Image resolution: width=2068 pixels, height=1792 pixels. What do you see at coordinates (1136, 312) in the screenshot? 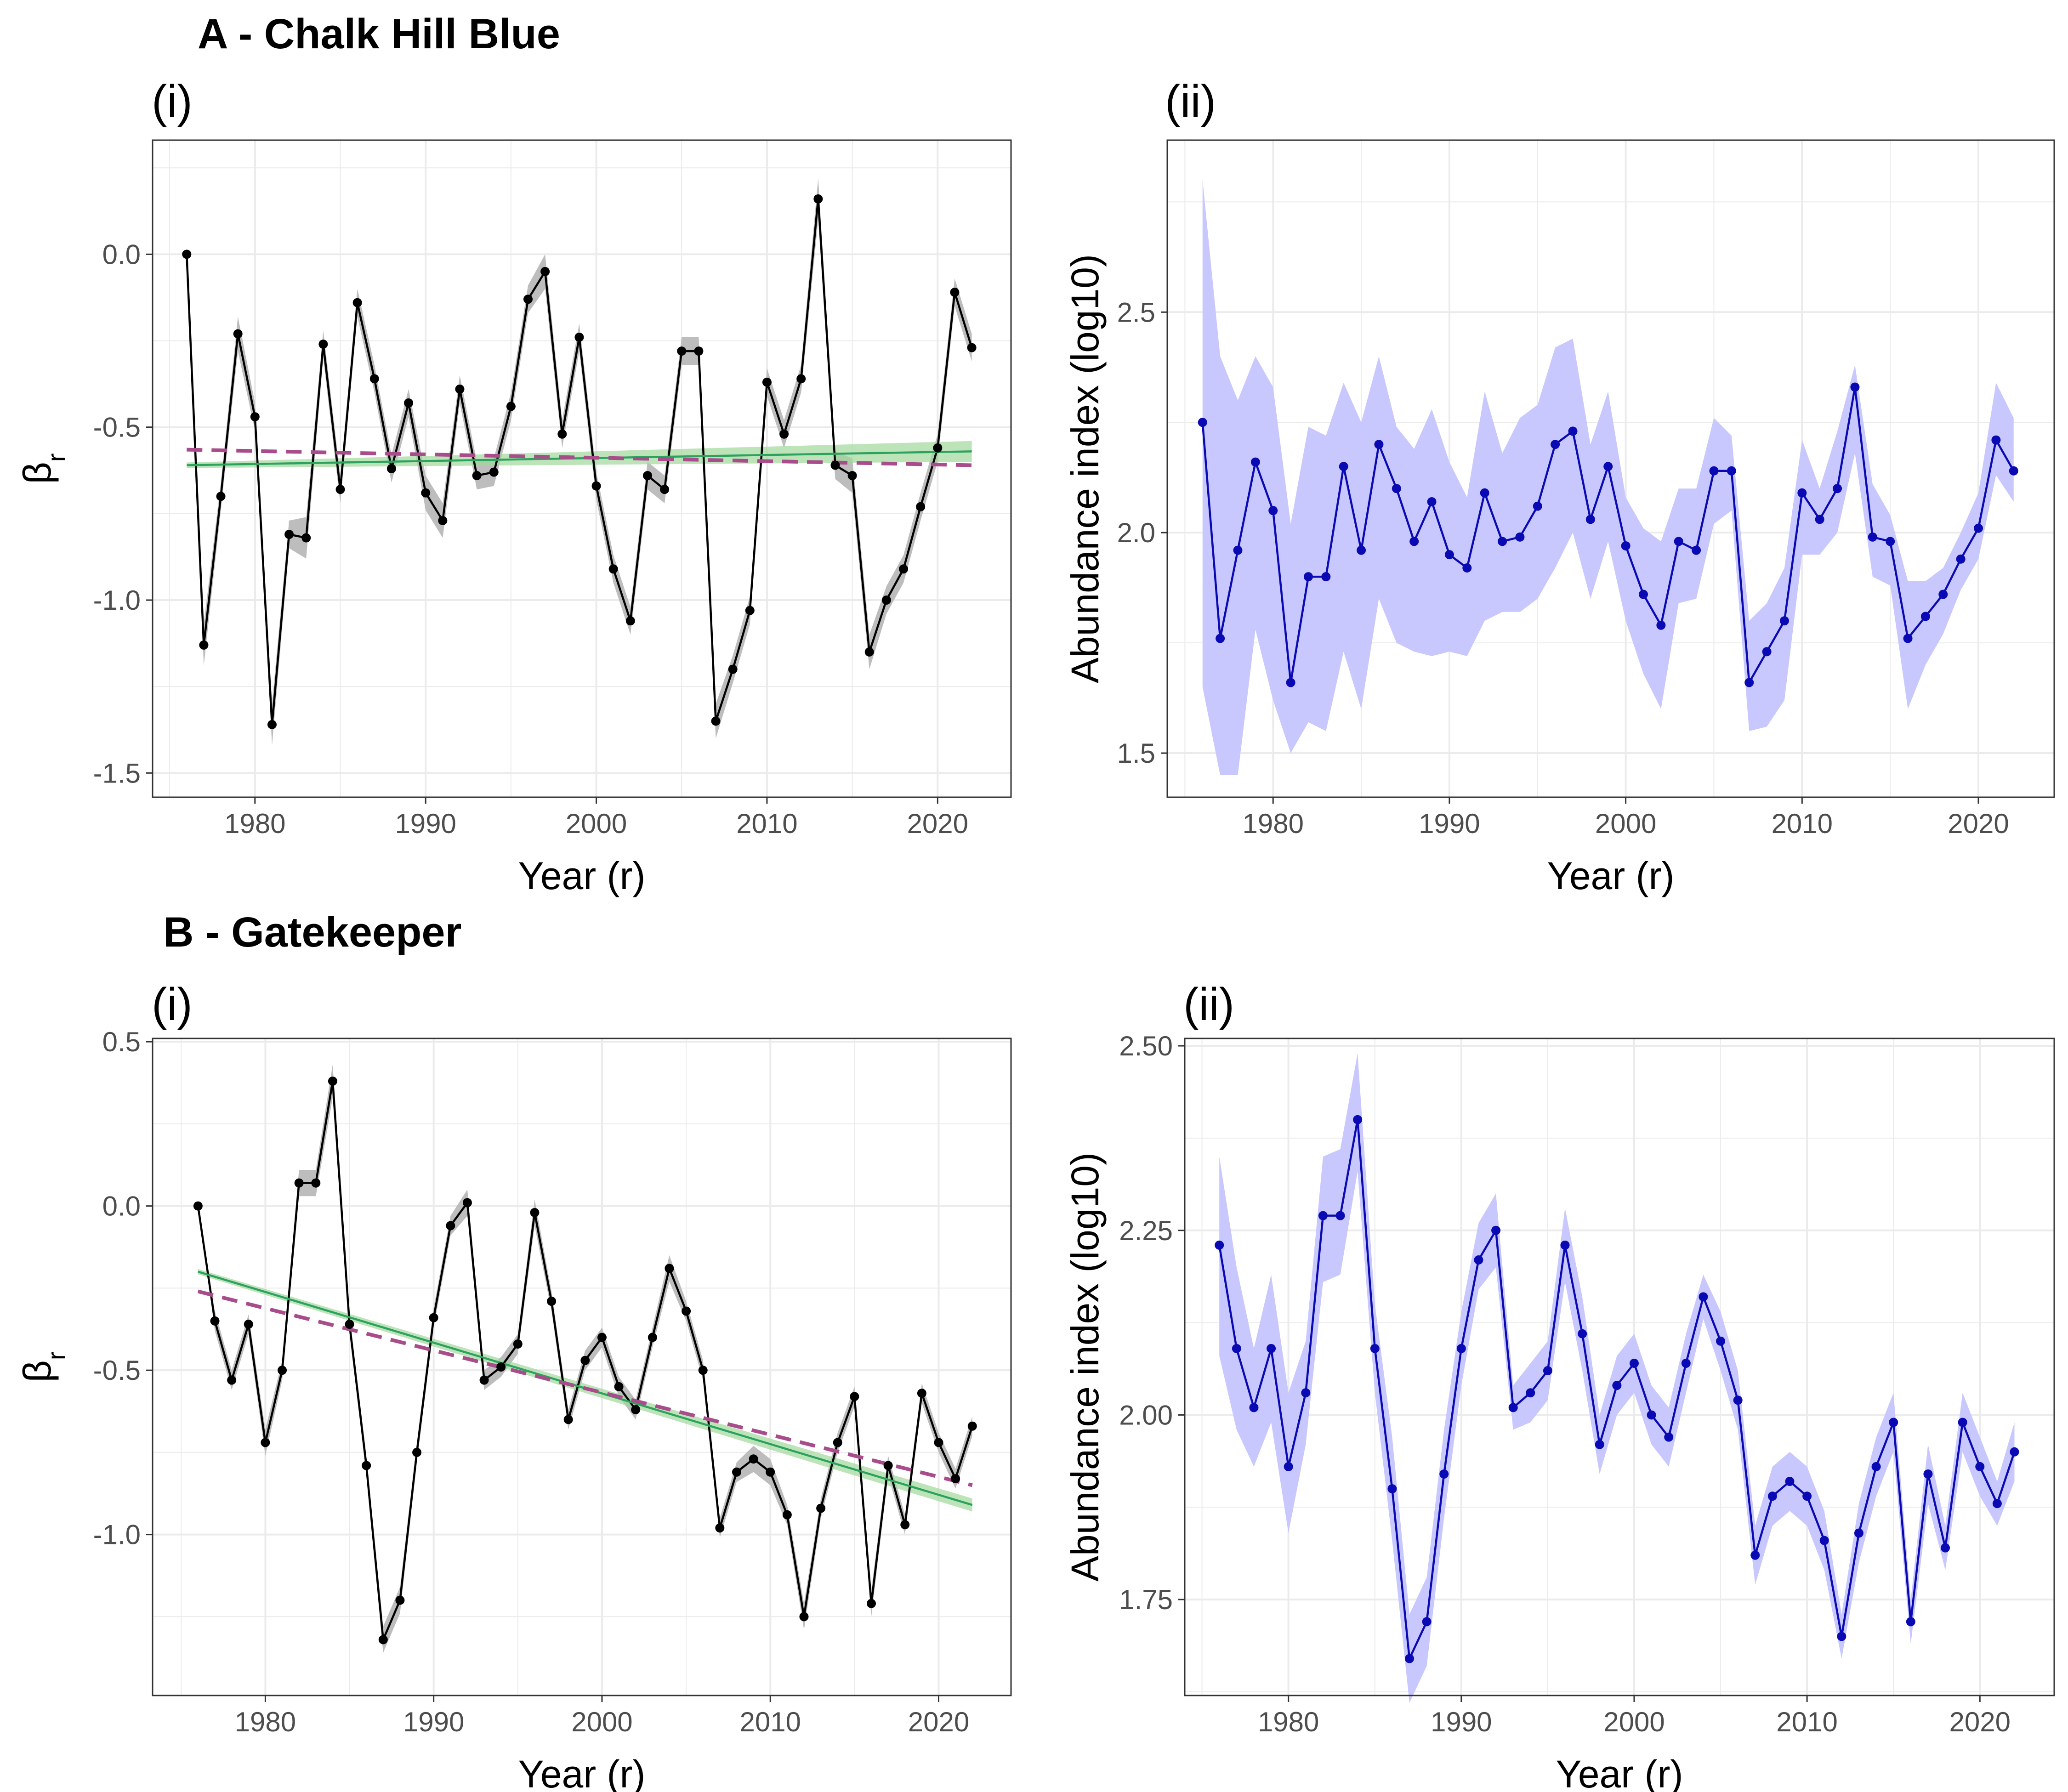
I see `y-tick-label: 2.5` at bounding box center [1136, 312].